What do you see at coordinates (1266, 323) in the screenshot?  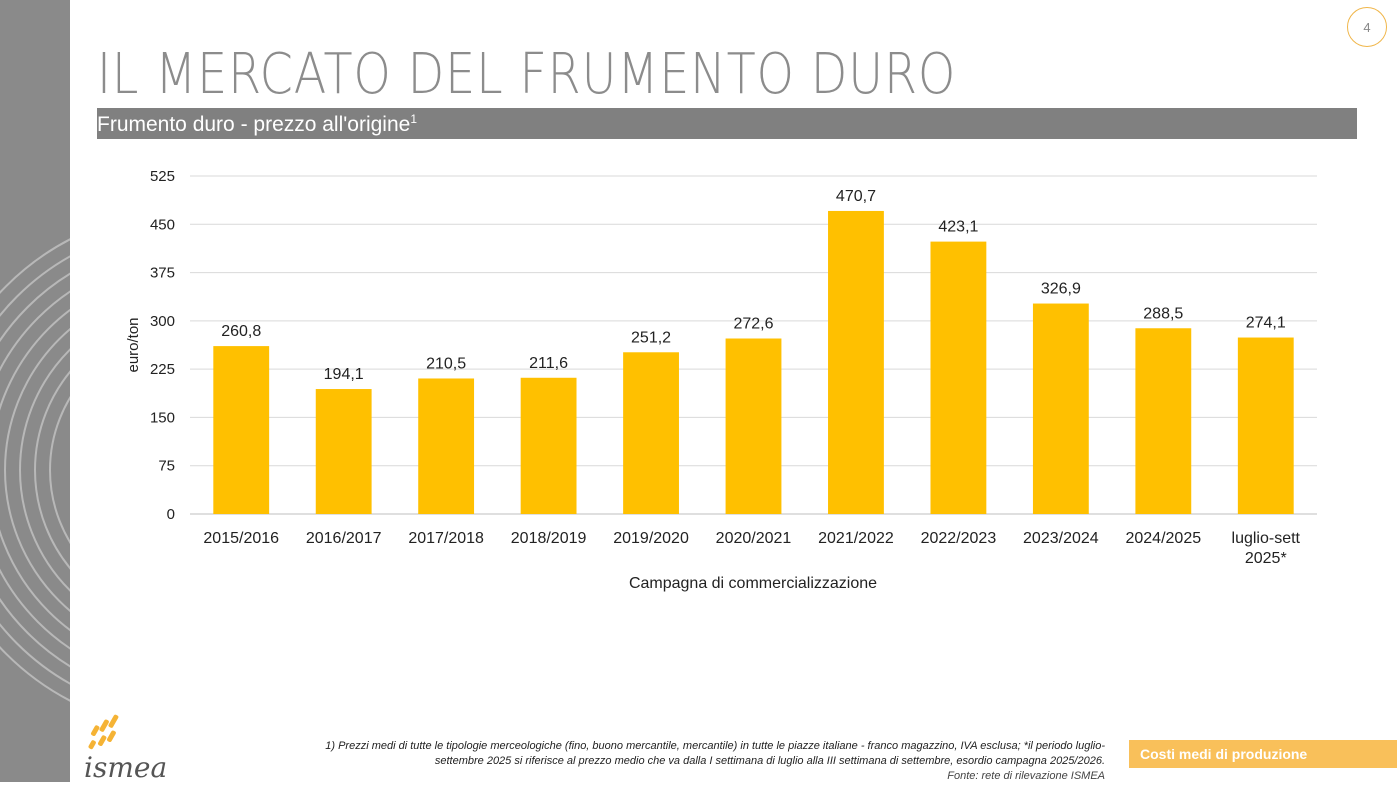 I see `bar-value-label: 274,1` at bounding box center [1266, 323].